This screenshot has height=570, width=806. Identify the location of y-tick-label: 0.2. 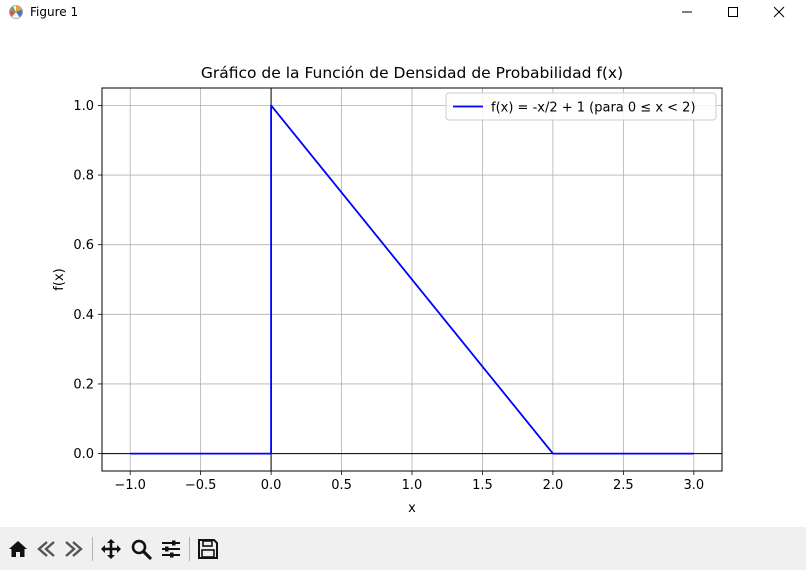
(83, 384).